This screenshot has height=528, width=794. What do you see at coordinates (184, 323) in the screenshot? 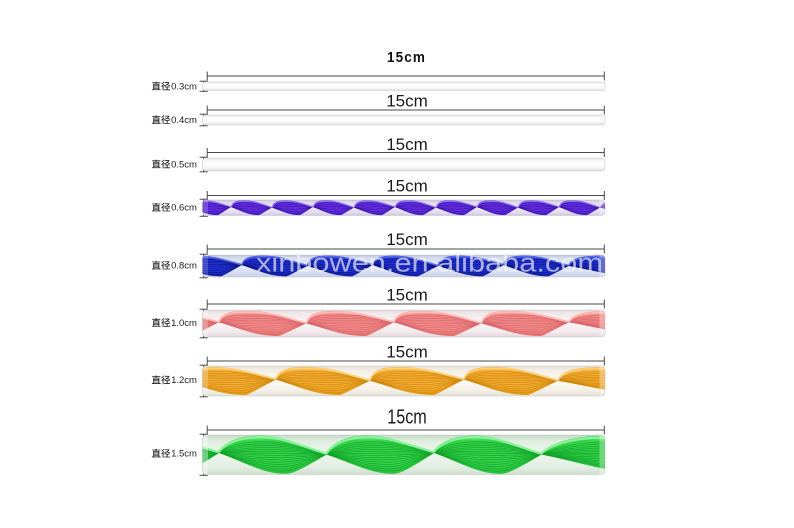
I see `svg-text: 1.0cm` at bounding box center [184, 323].